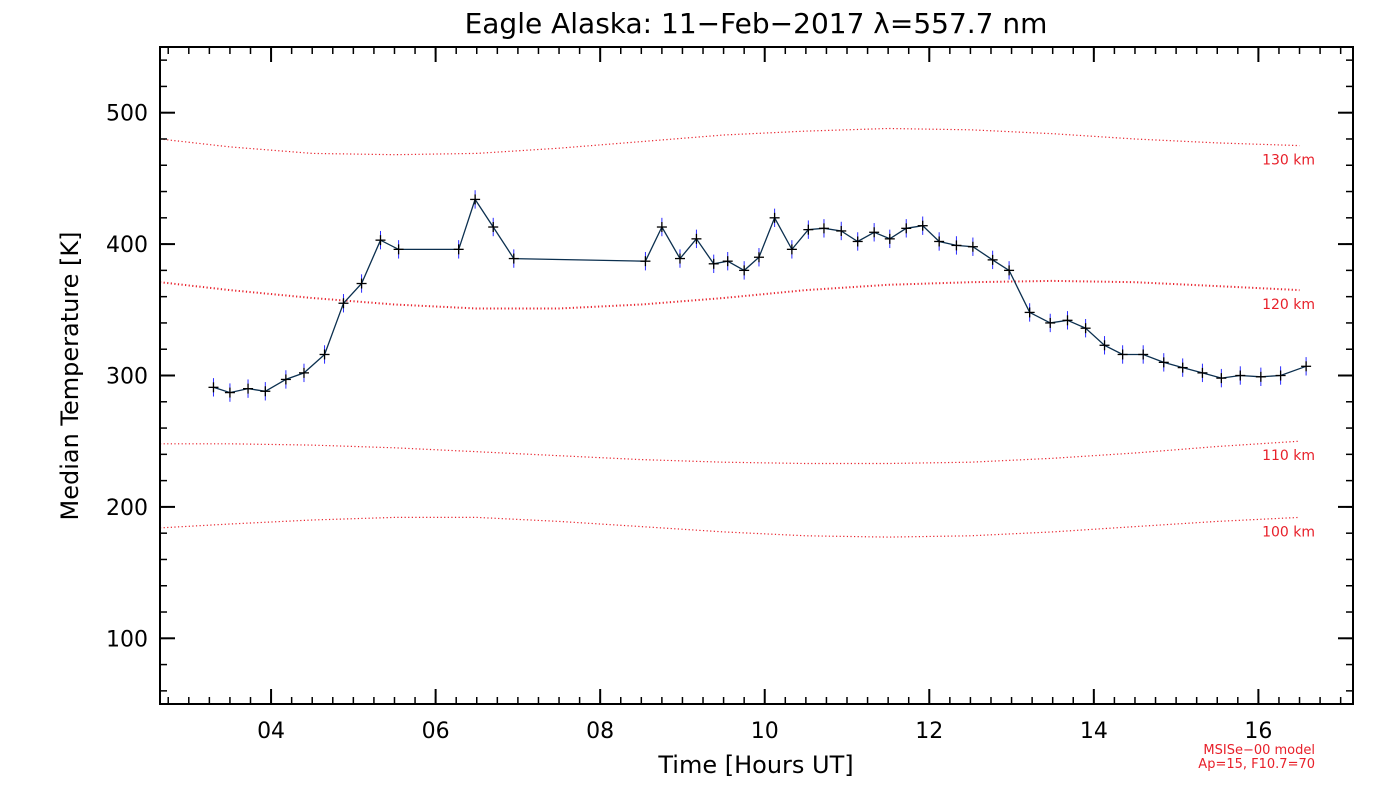  What do you see at coordinates (127, 508) in the screenshot?
I see `y-tick-label: 200` at bounding box center [127, 508].